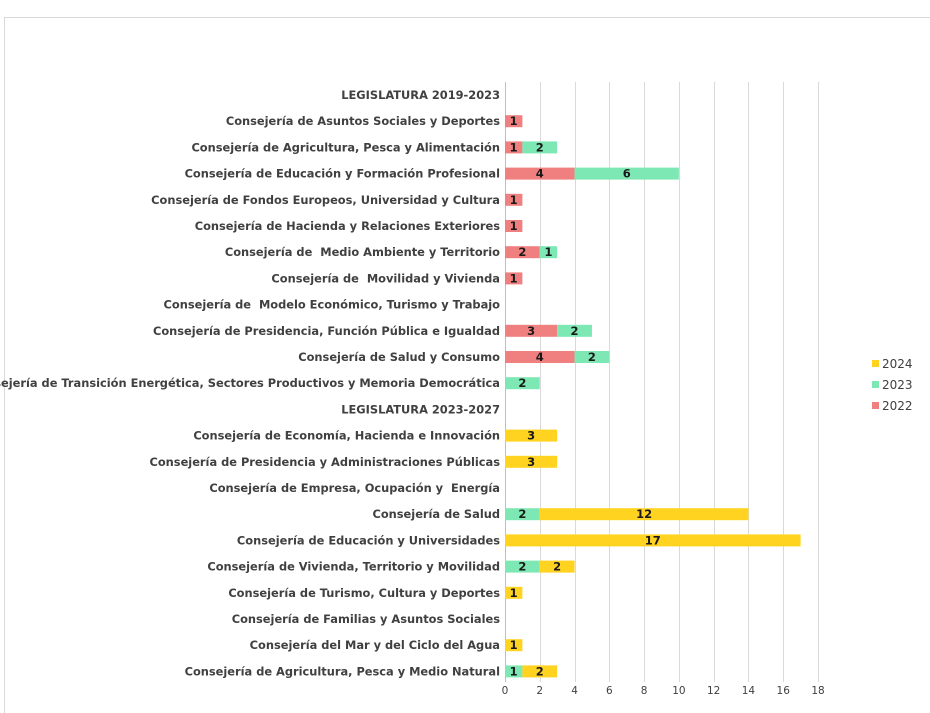  I want to click on category-label: Consejería del Mar y del Ciclo del Agua, so click(375, 645).